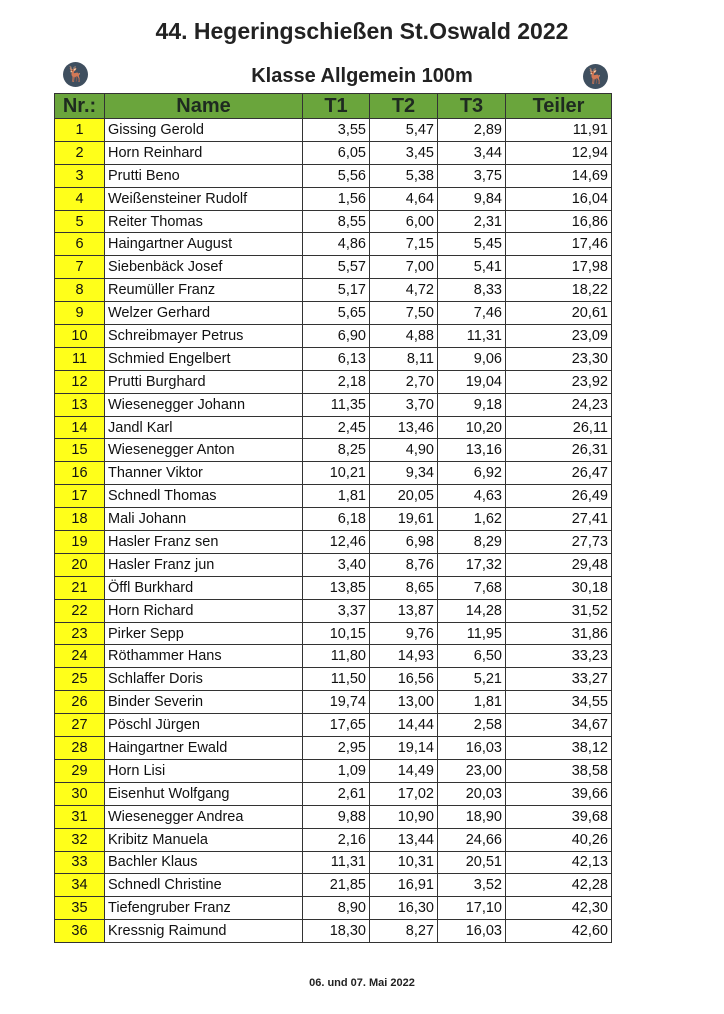 This screenshot has height=1014, width=724. What do you see at coordinates (79, 702) in the screenshot?
I see `rank-cell: 26` at bounding box center [79, 702].